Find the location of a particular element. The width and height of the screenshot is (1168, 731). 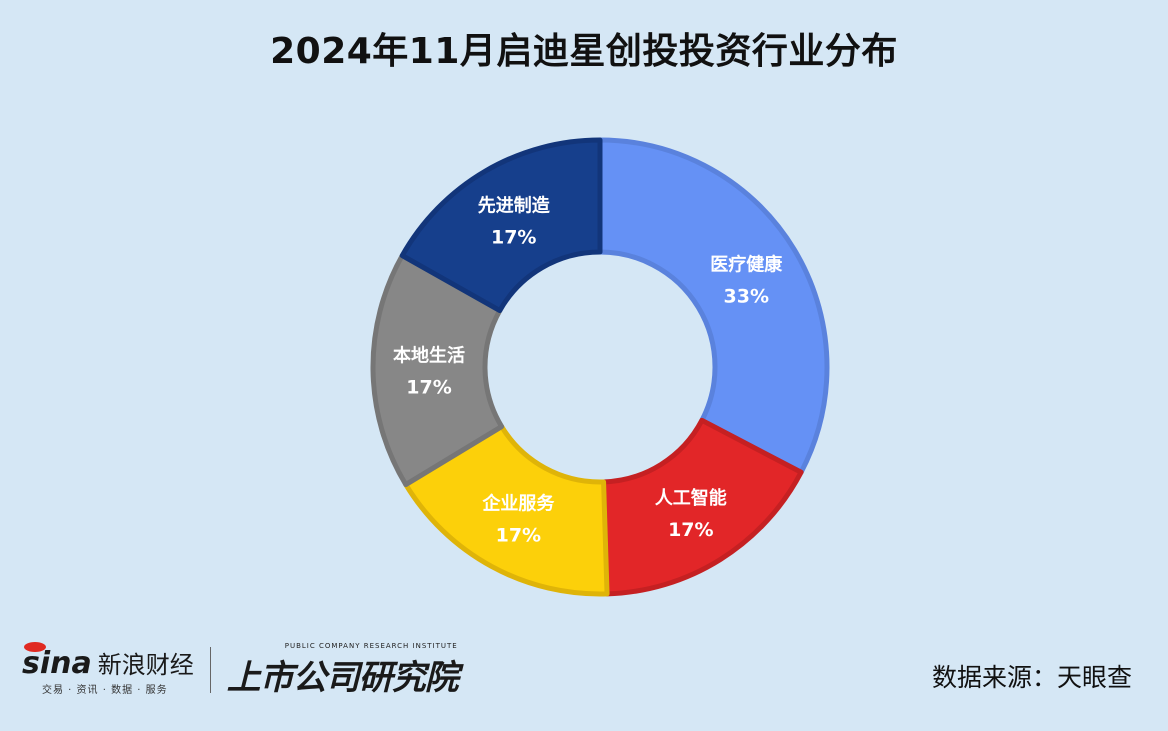

slice-name-label: 本地生活 is located at coordinates (429, 356).